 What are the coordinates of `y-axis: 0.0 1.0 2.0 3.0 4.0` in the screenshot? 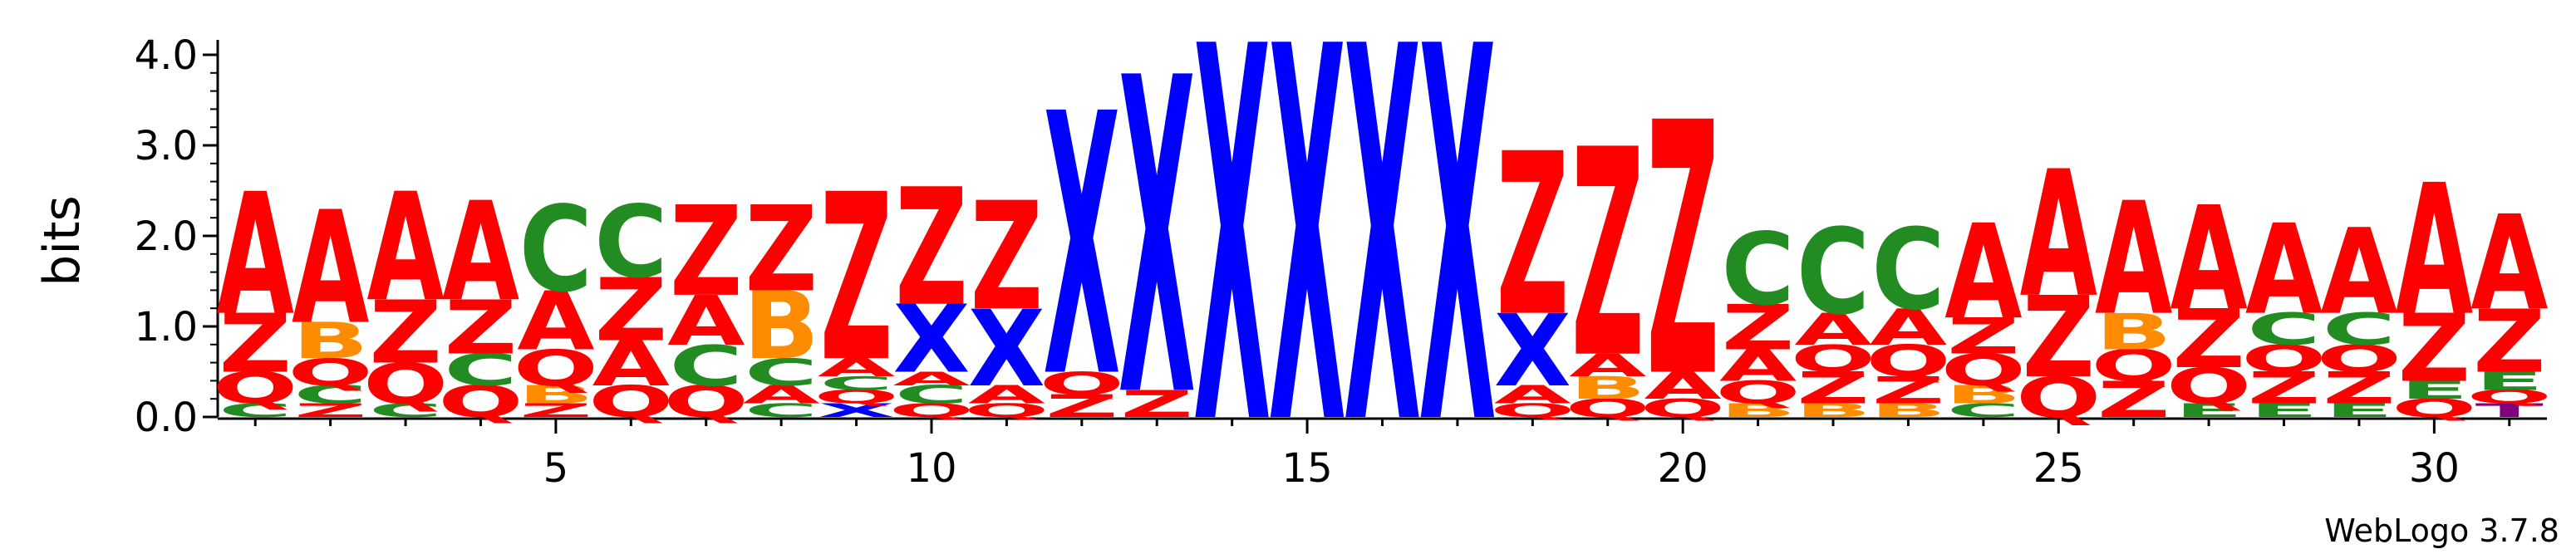 It's located at (177, 236).